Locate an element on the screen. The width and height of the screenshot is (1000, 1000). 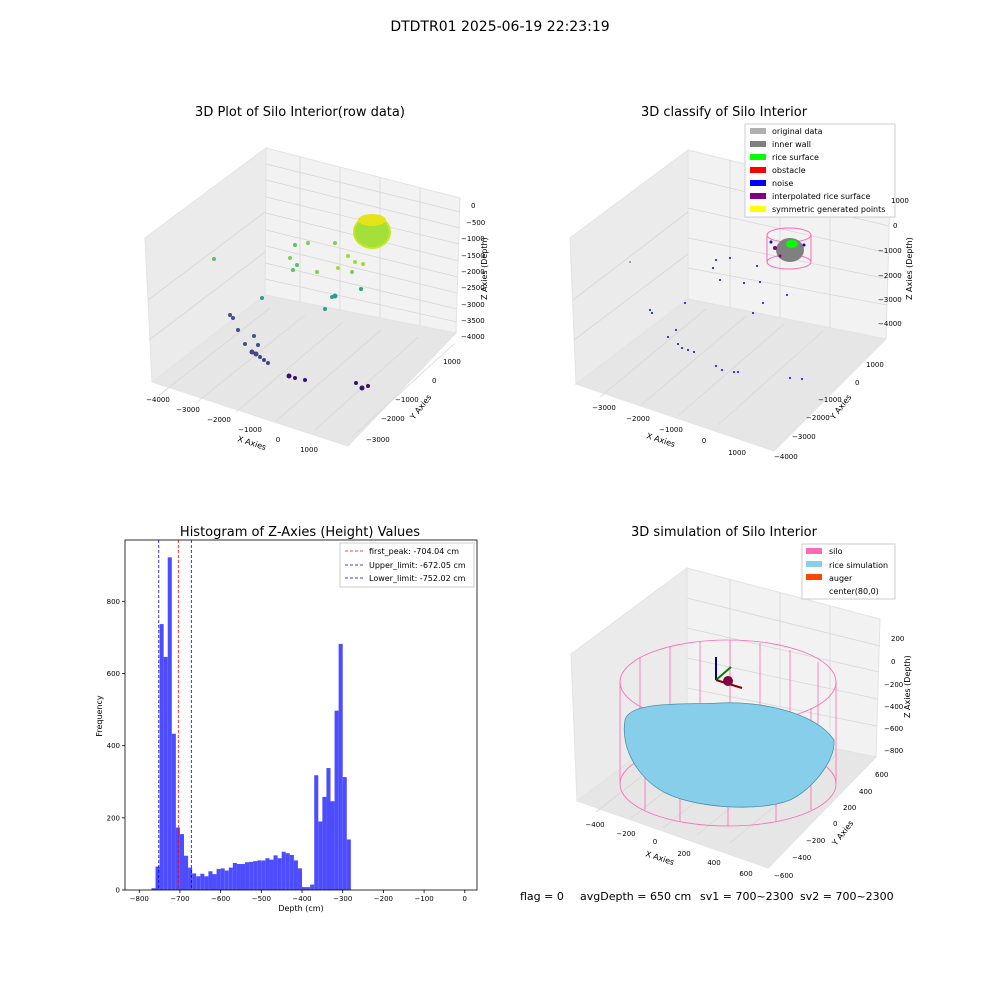
hist-y-tick-label: 600 is located at coordinates (113, 674).